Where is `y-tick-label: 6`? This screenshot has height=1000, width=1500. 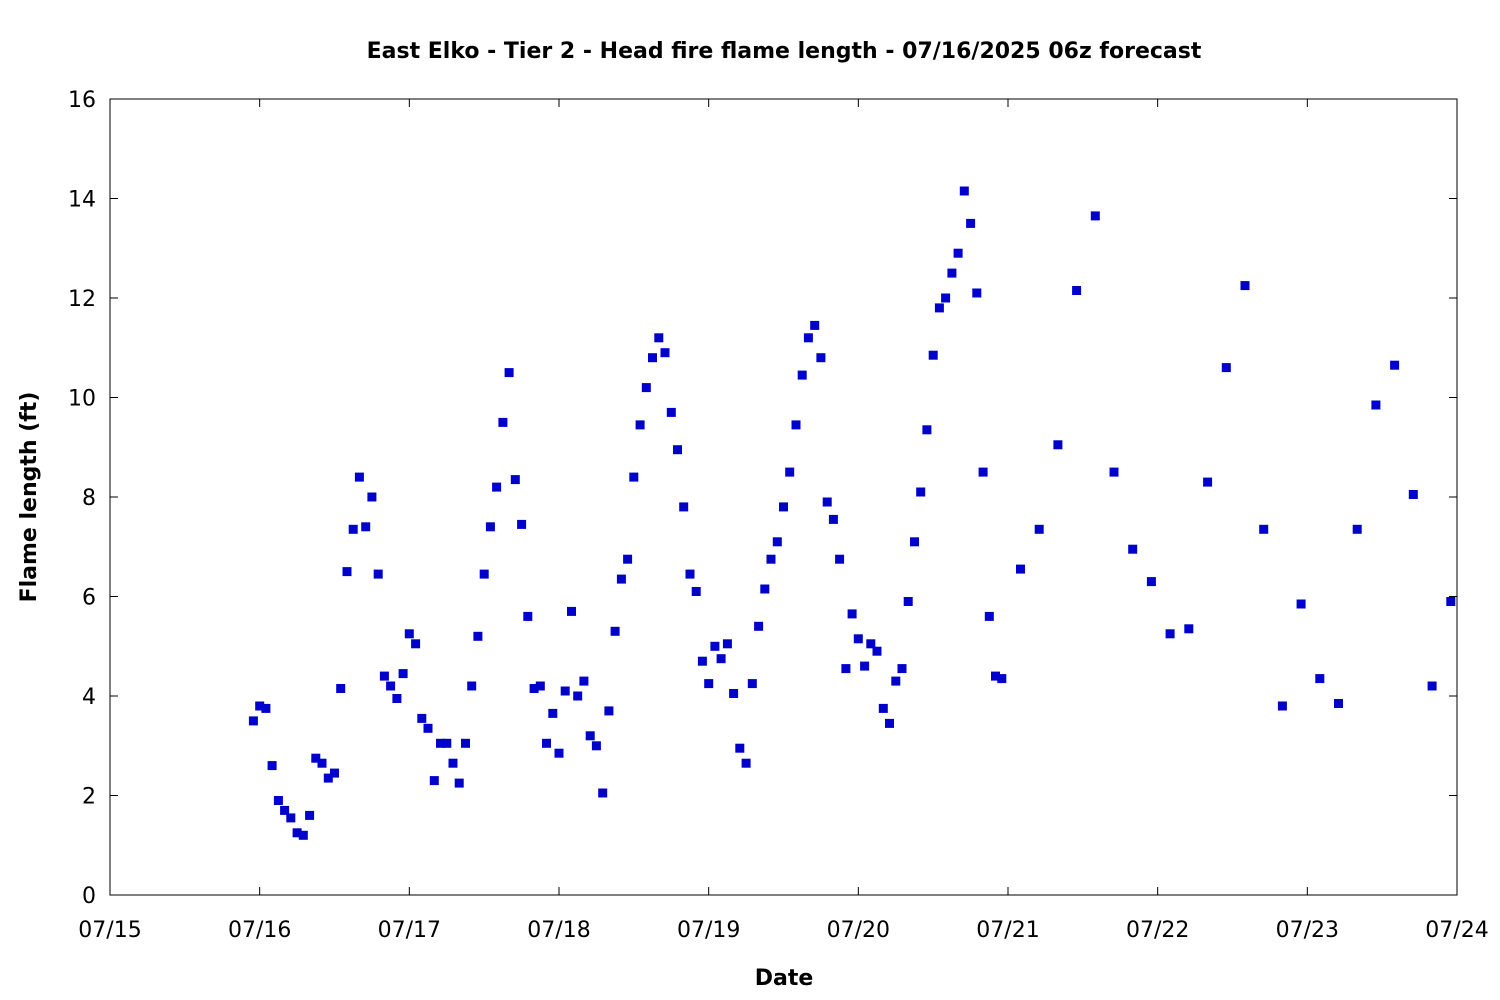 y-tick-label: 6 is located at coordinates (89, 598).